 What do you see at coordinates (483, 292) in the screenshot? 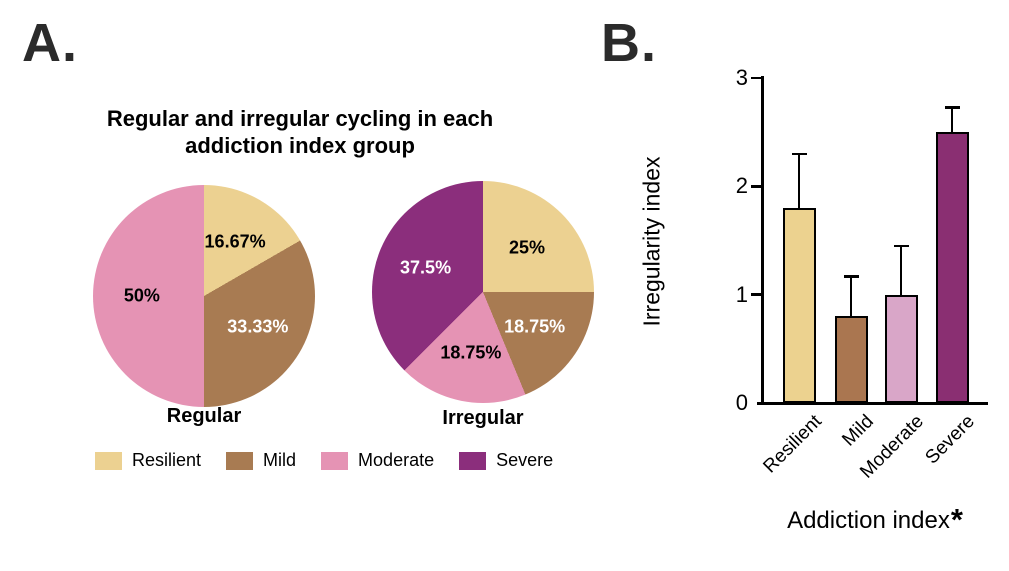
I see `pie-chart-irregular: 25% 18.75% 18.75% 37.5%` at bounding box center [483, 292].